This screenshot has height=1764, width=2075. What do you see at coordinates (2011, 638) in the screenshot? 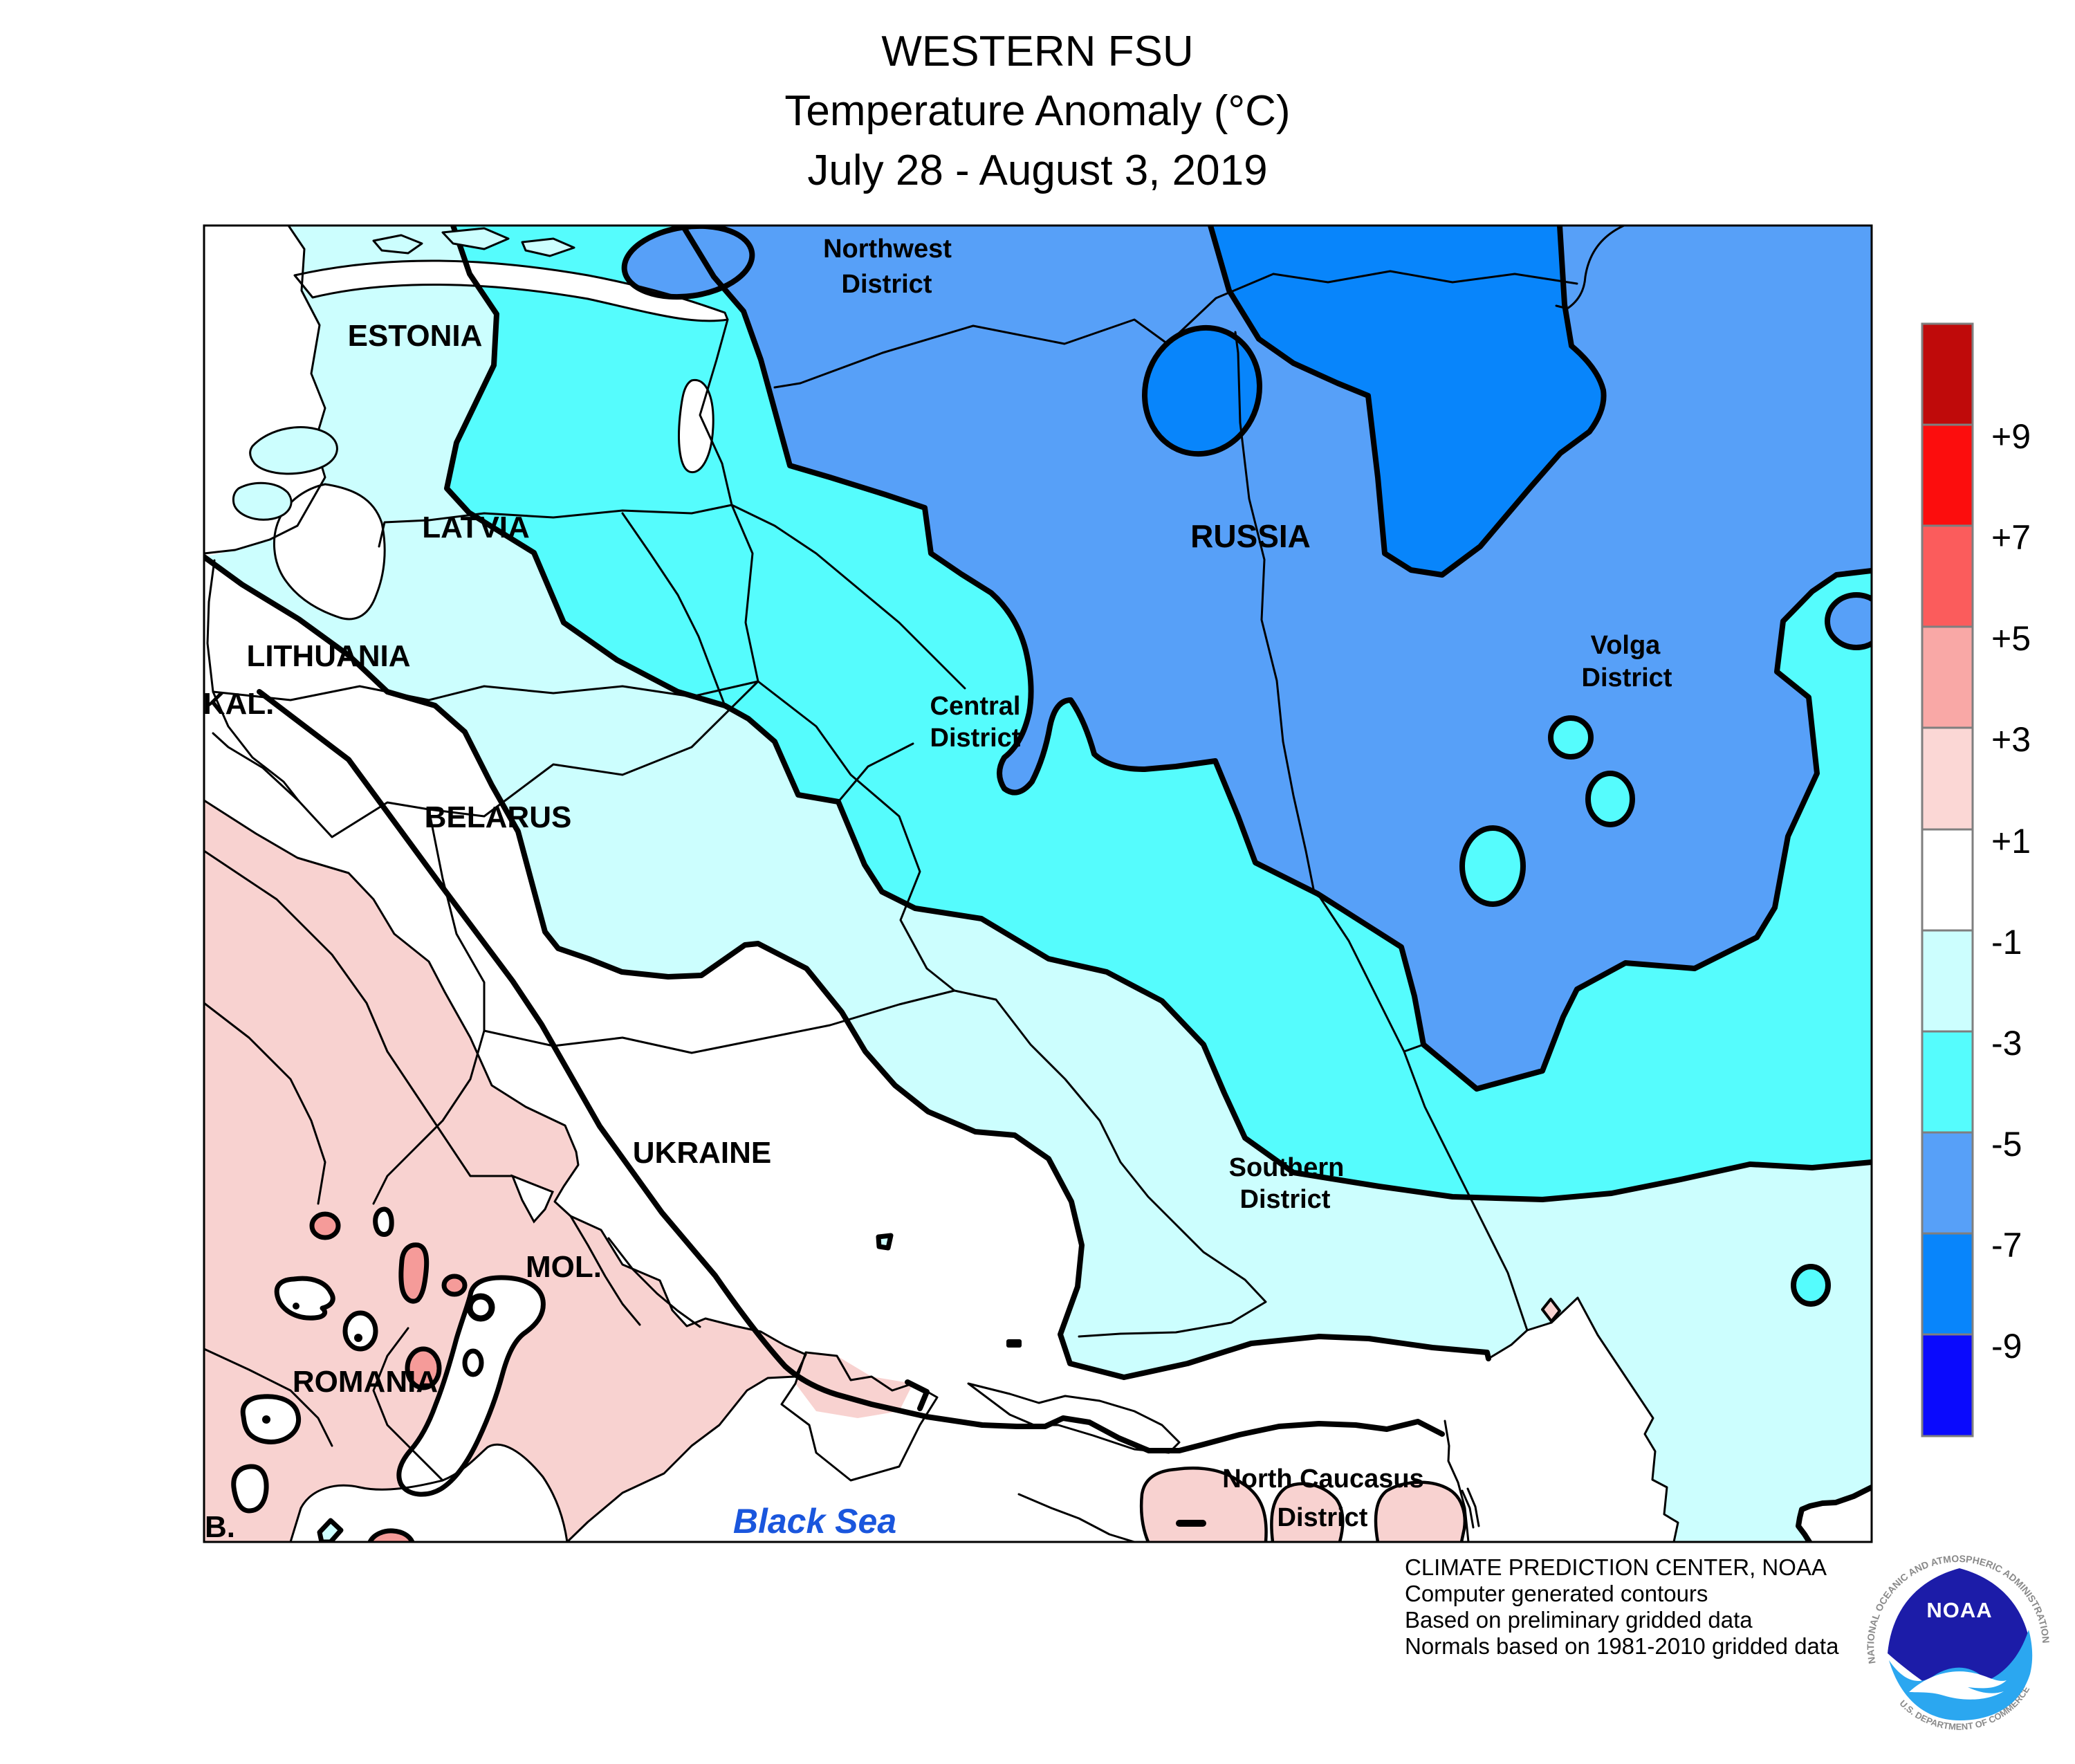
I see `svg-text: +5` at bounding box center [2011, 638].